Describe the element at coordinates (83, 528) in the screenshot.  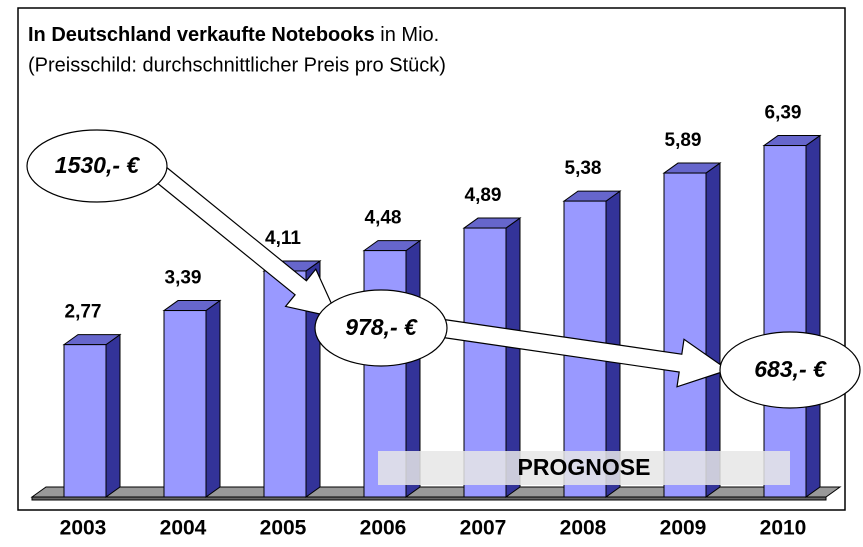
I see `x-tick-label: 2003` at that location.